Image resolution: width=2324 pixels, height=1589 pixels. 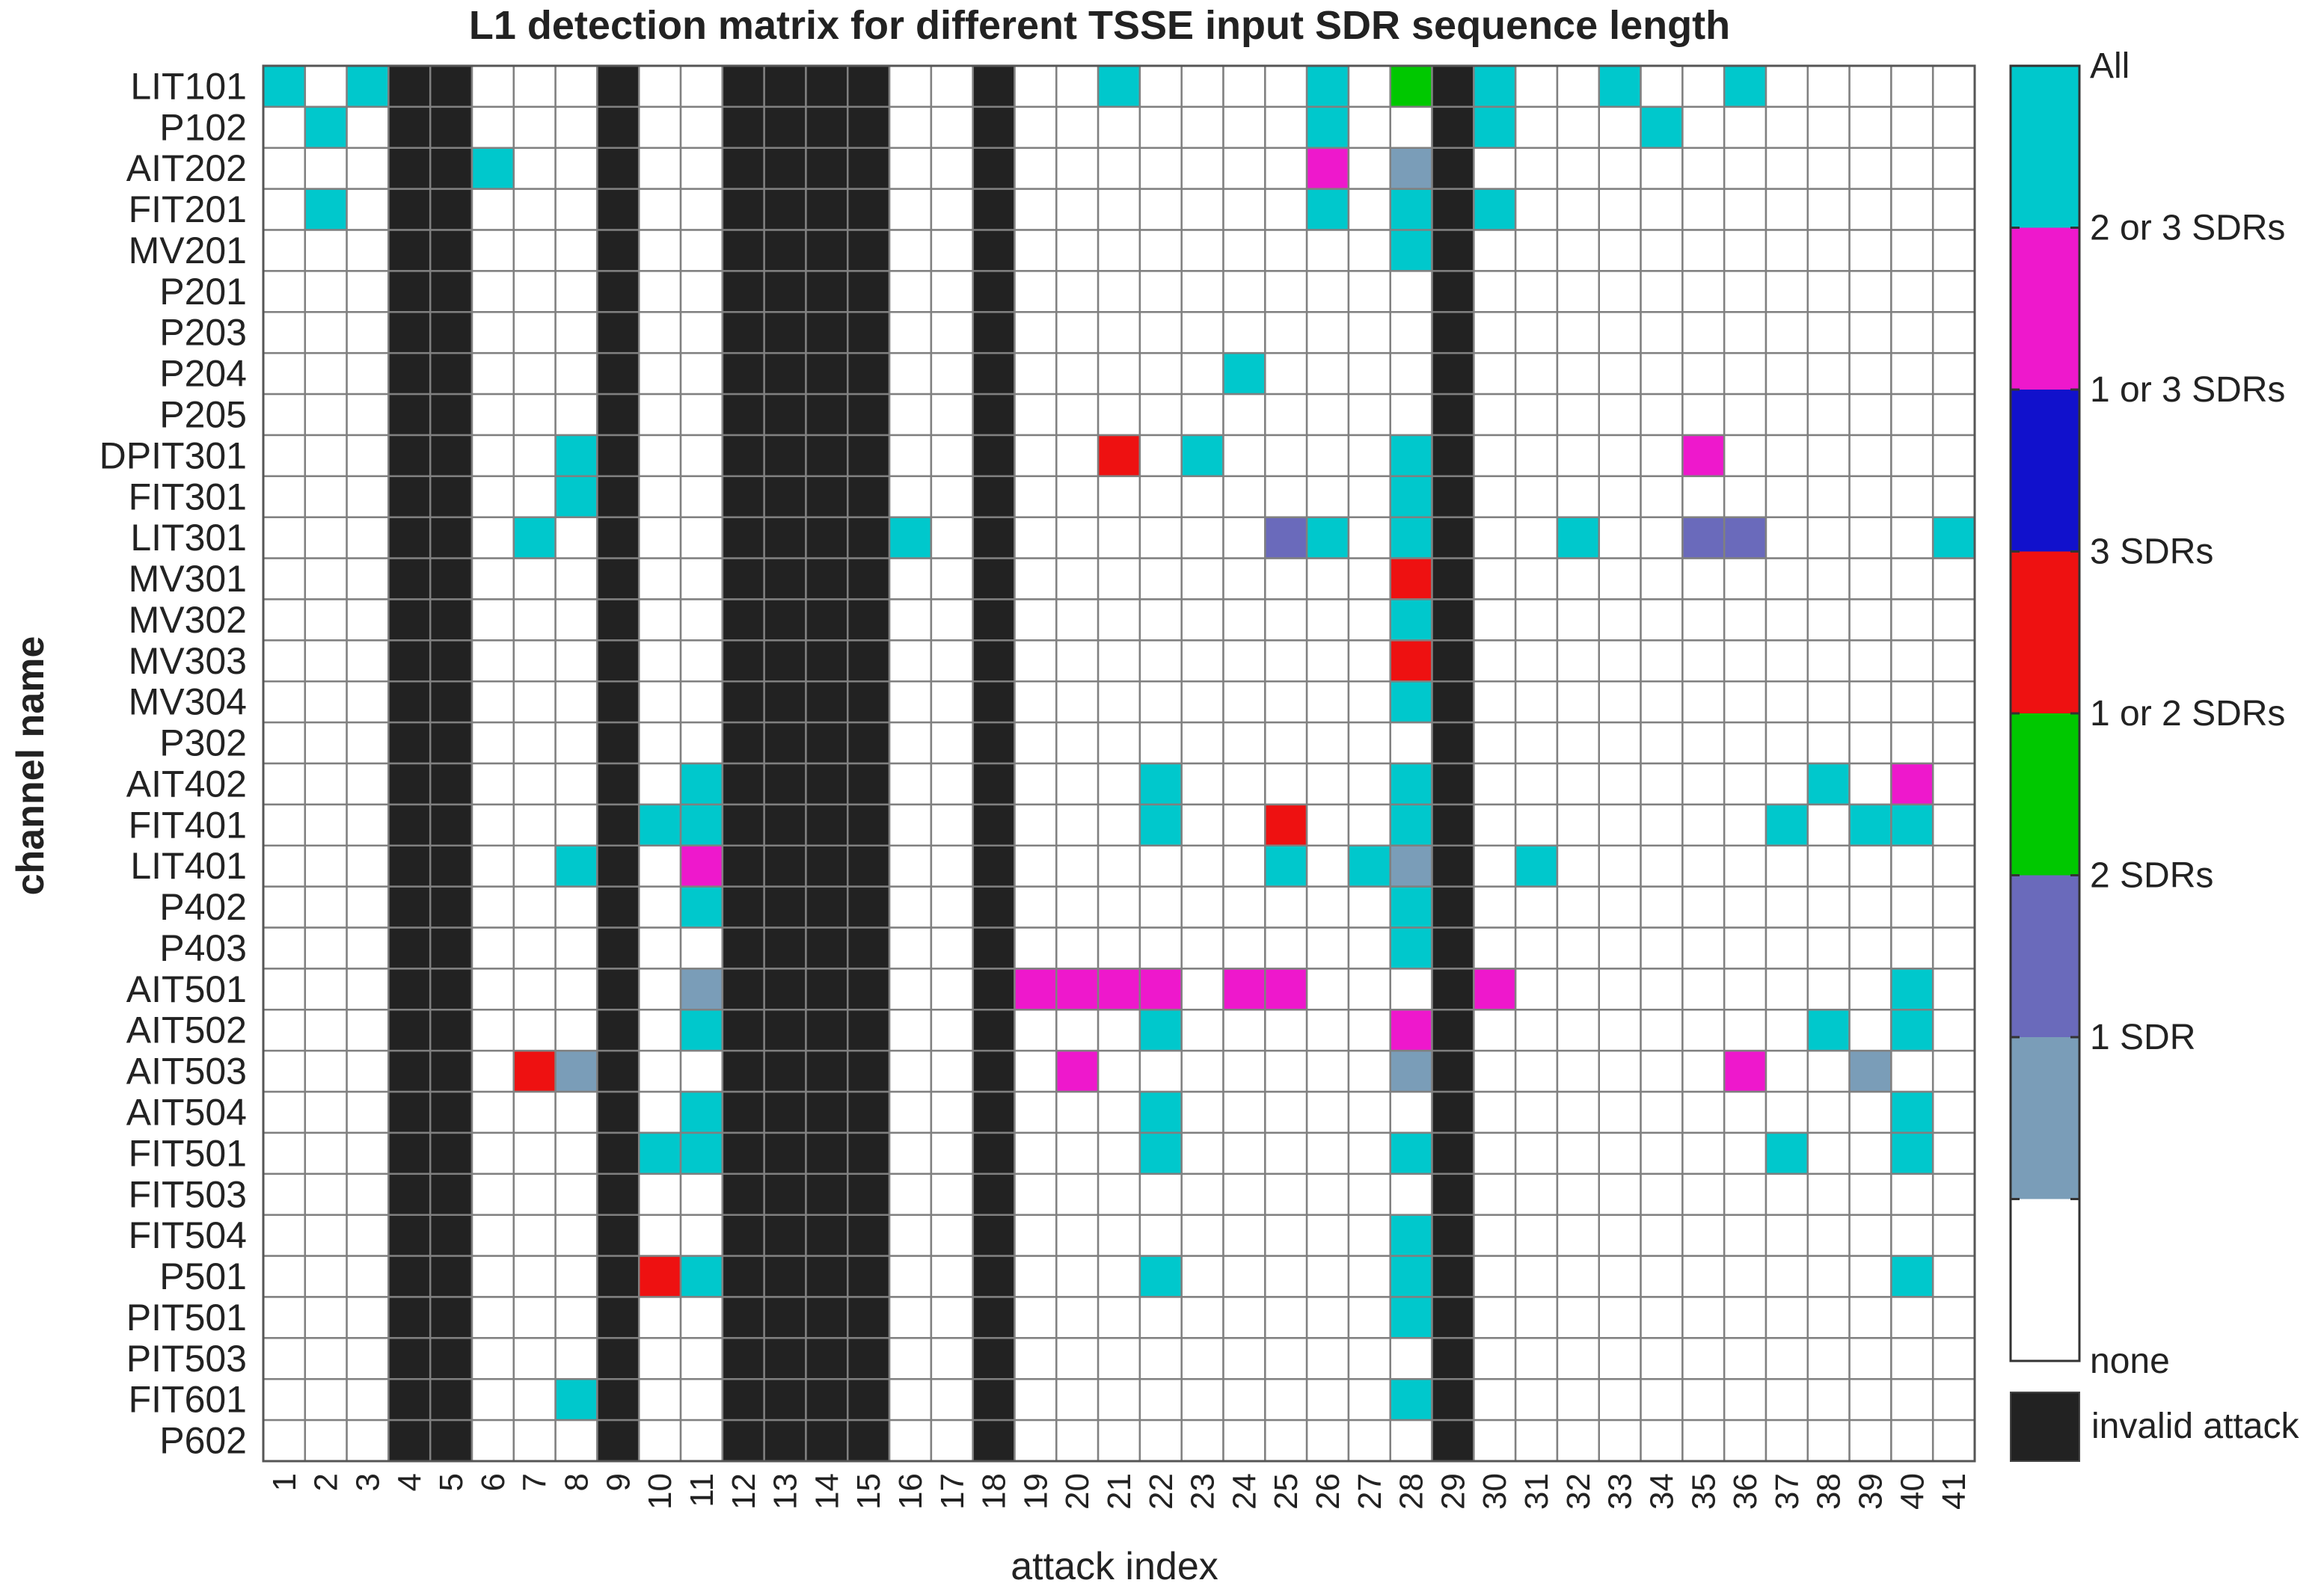 I want to click on y-tick-label: LIT401, so click(x=188, y=866).